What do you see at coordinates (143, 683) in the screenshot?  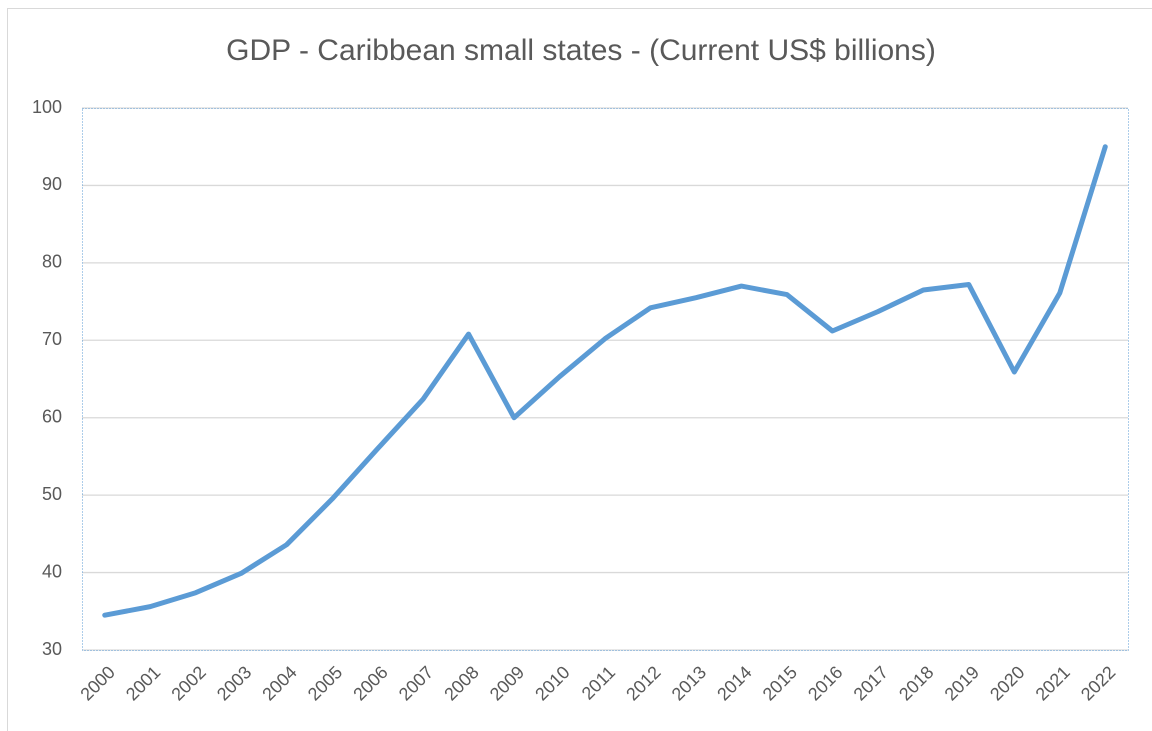 I see `x-tick-label: 2001` at bounding box center [143, 683].